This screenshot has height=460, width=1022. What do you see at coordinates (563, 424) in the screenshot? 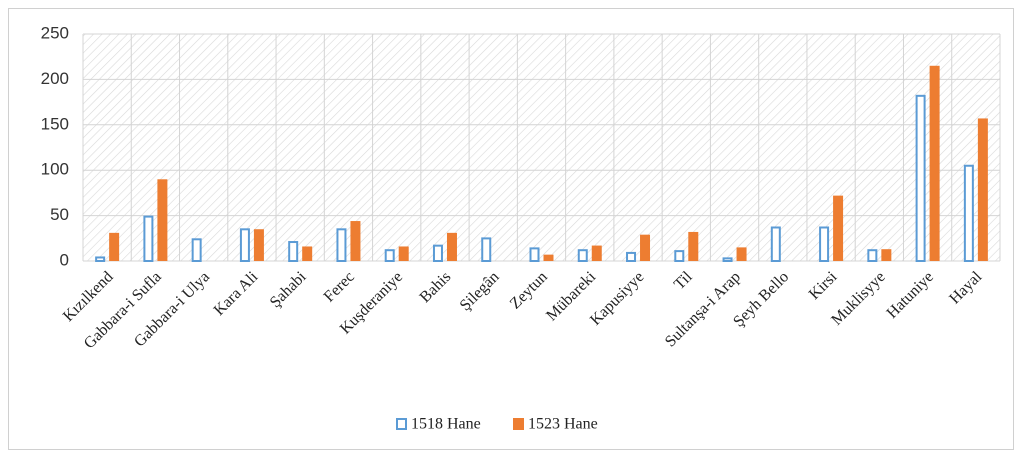
I see `legend-label: 1523 Hane` at bounding box center [563, 424].